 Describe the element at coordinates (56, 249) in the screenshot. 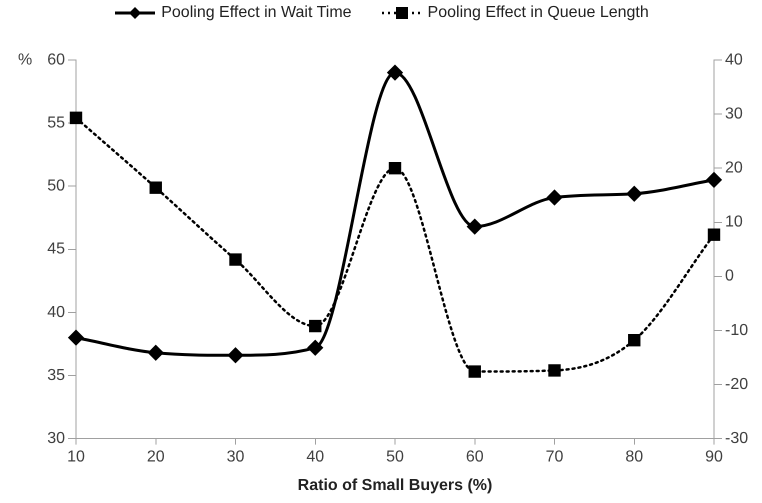

I see `y-tick-label: 45` at that location.